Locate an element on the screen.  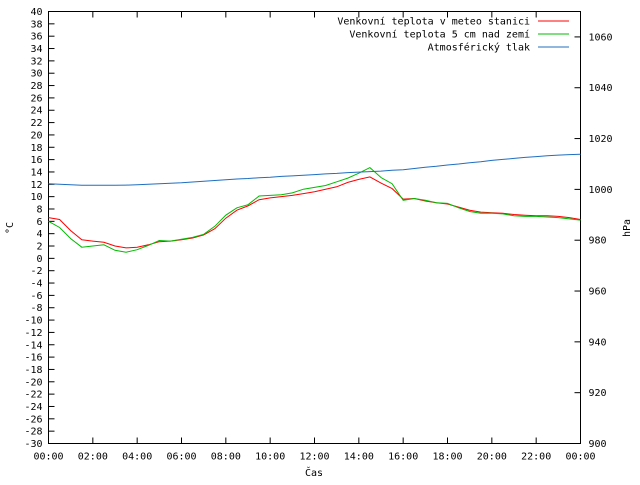
y-tick-label: 34 is located at coordinates (36, 49).